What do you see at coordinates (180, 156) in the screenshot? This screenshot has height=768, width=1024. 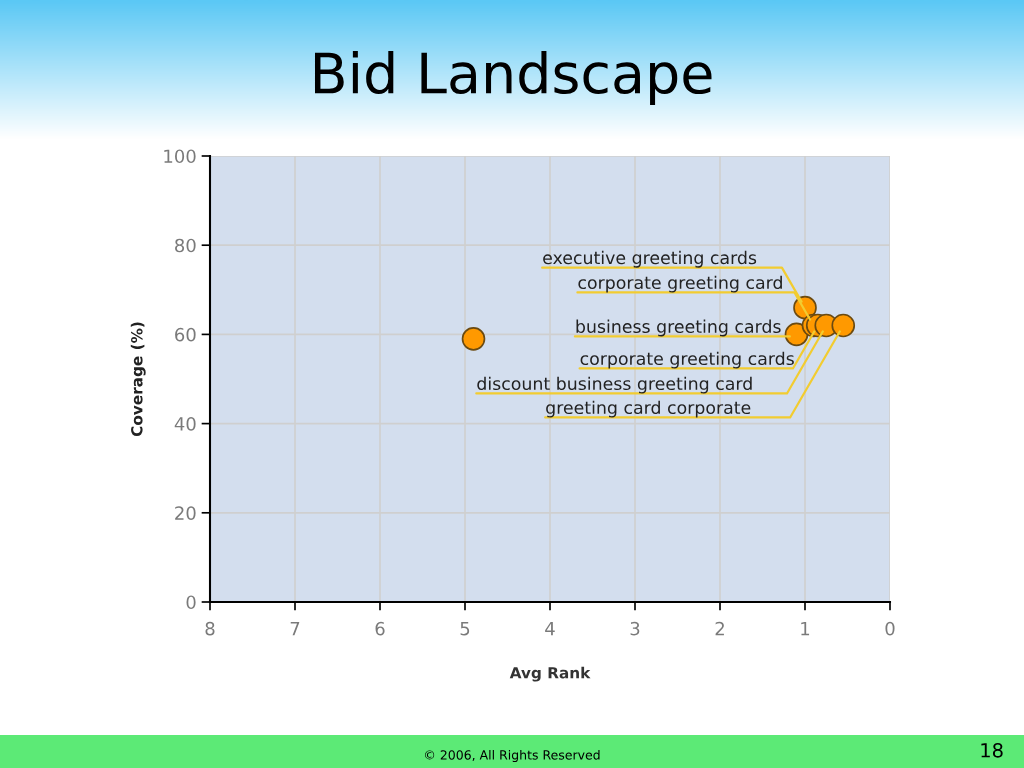 I see `y-tick-label: 100` at bounding box center [180, 156].